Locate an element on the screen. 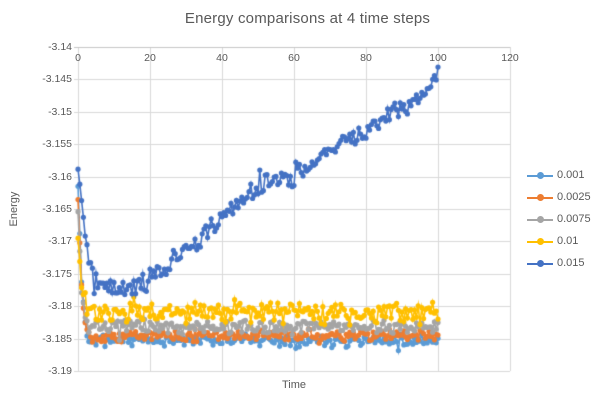 The width and height of the screenshot is (615, 400). y-tick-label: -3.15 is located at coordinates (60, 111).